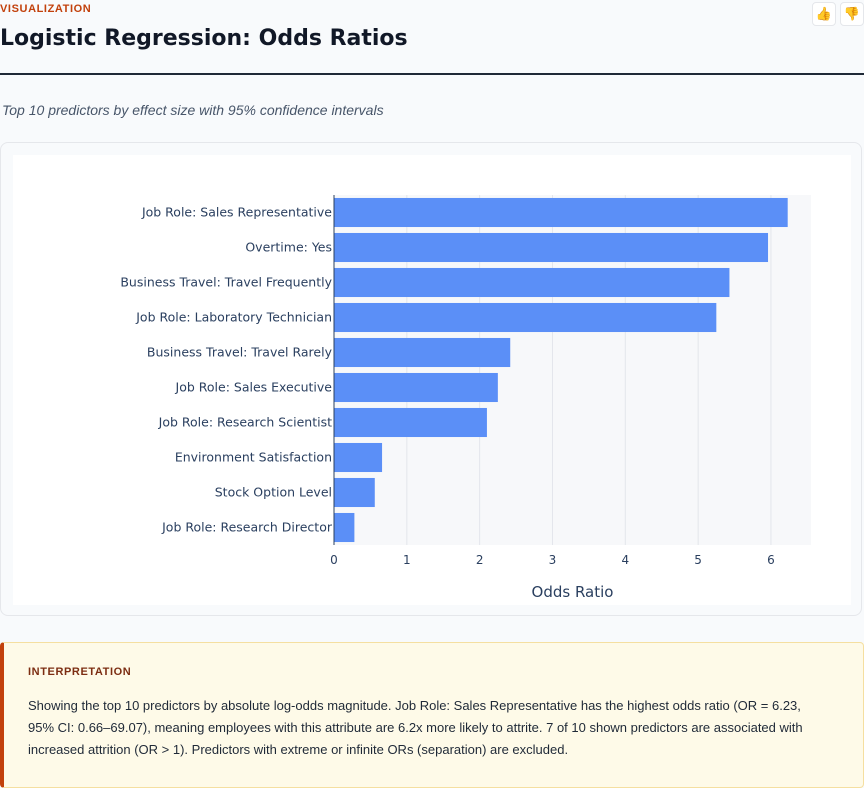  What do you see at coordinates (46, 9) in the screenshot?
I see `section-kicker: VISUALIZATION` at bounding box center [46, 9].